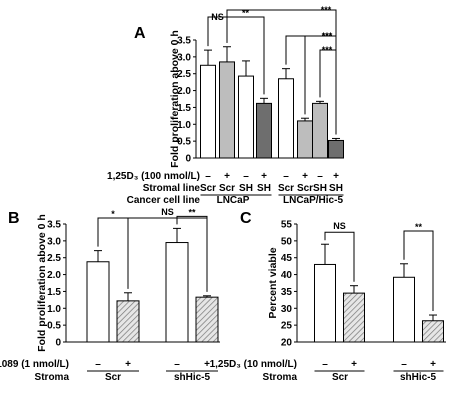 This screenshot has height=403, width=474. I want to click on row-label: 1,25D₃ (10 nmol/L), so click(253, 364).